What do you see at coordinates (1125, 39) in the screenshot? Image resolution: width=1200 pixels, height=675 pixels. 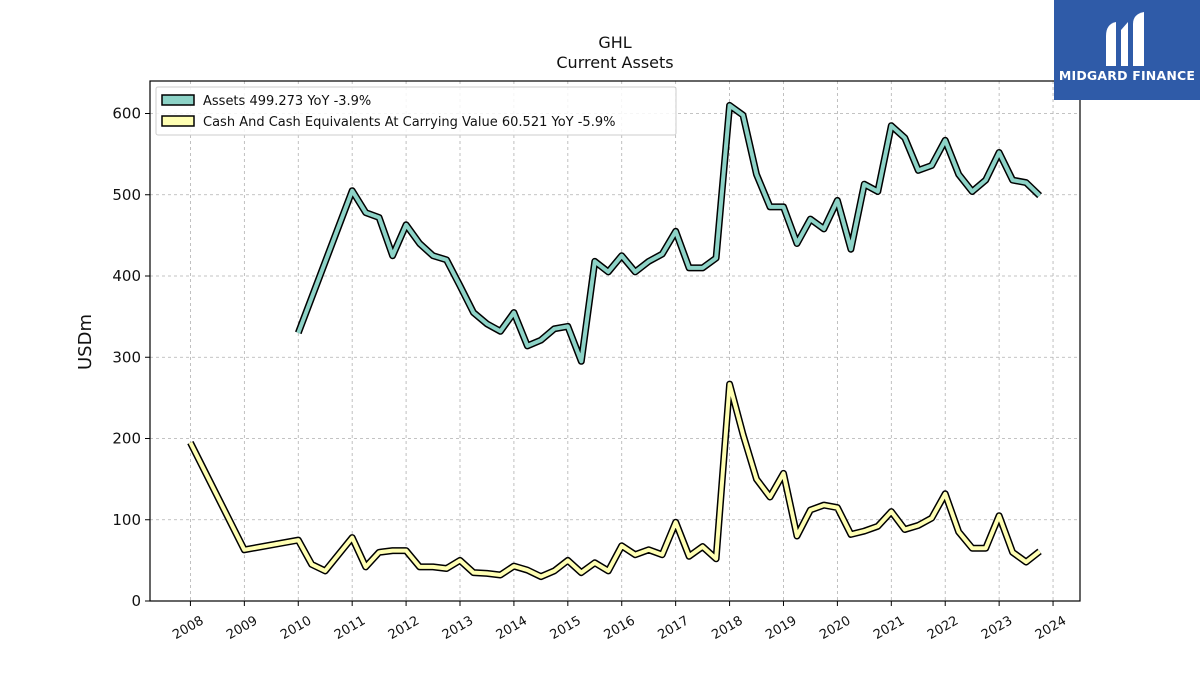 I see `logo-mark-icon` at bounding box center [1125, 39].